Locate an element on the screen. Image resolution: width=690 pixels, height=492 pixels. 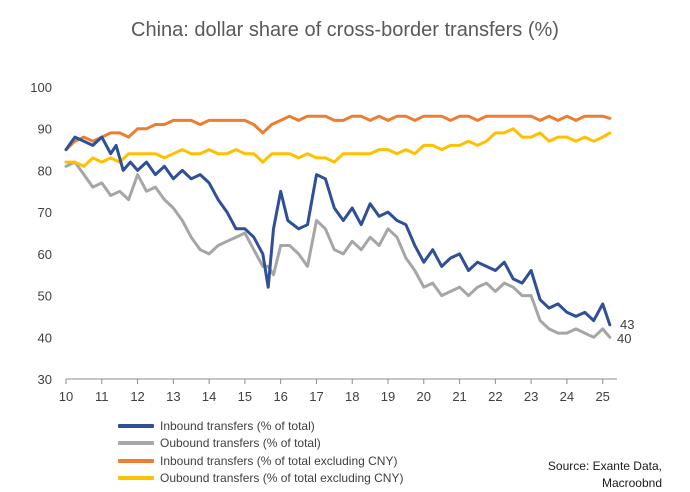
x-tick-label: 16 is located at coordinates (280, 396).